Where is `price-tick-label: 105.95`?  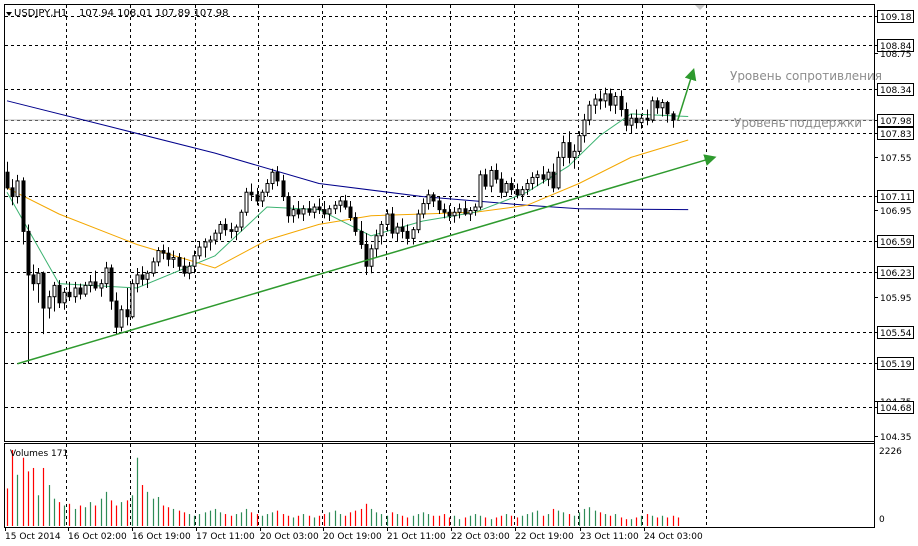
price-tick-label: 105.95 is located at coordinates (896, 299).